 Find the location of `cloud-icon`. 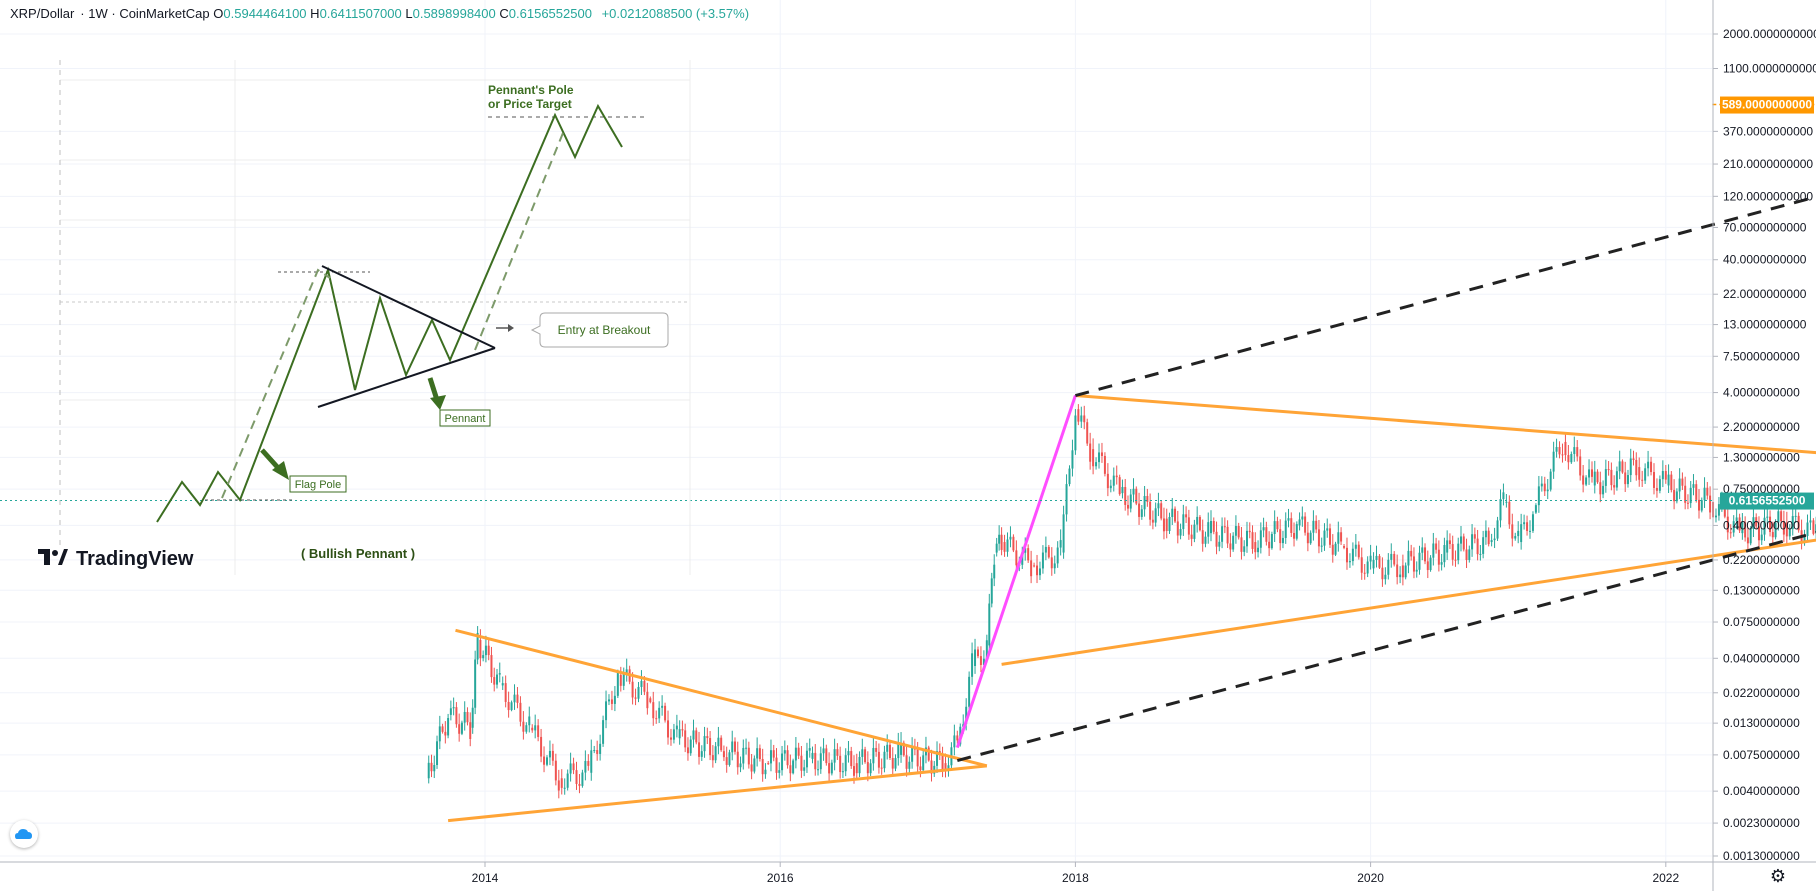

cloud-icon is located at coordinates (24, 834).